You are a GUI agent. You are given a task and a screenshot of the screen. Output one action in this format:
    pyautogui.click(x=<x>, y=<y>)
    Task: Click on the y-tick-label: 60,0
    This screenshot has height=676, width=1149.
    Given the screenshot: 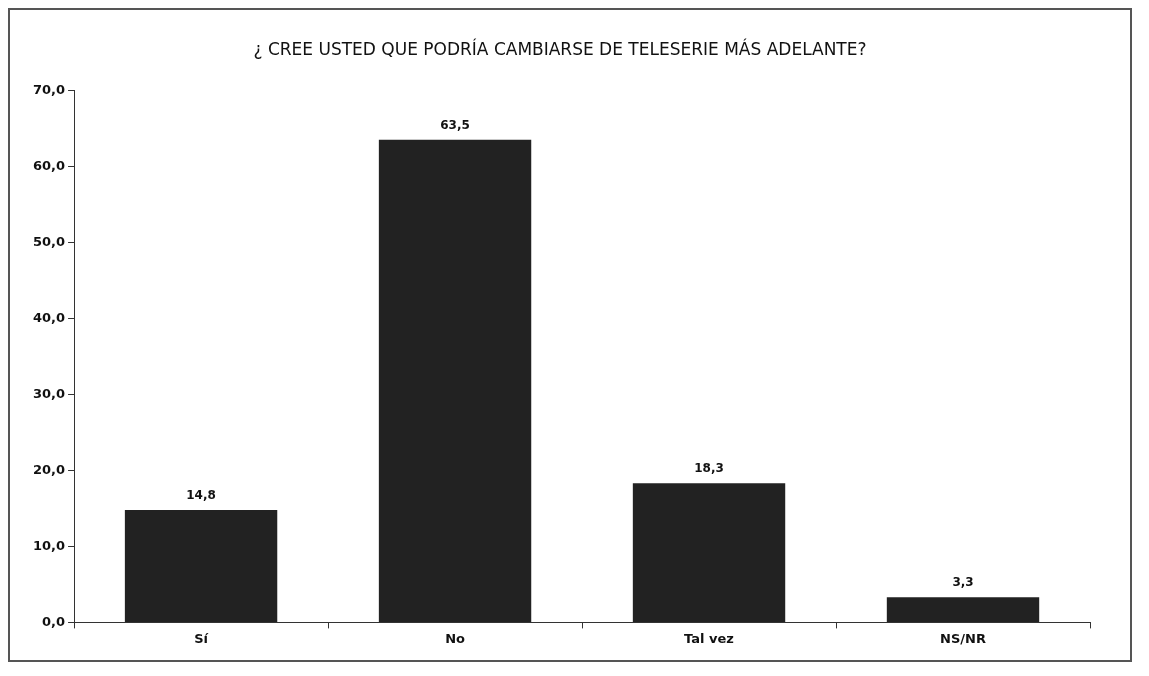 What is the action you would take?
    pyautogui.click(x=49, y=165)
    